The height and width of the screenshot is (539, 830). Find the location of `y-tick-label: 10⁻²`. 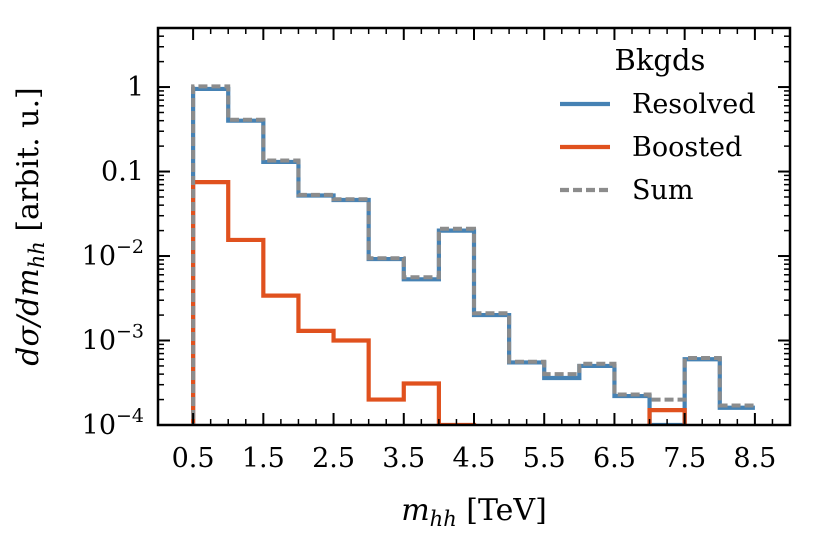

y-tick-label: 10⁻² is located at coordinates (113, 254).